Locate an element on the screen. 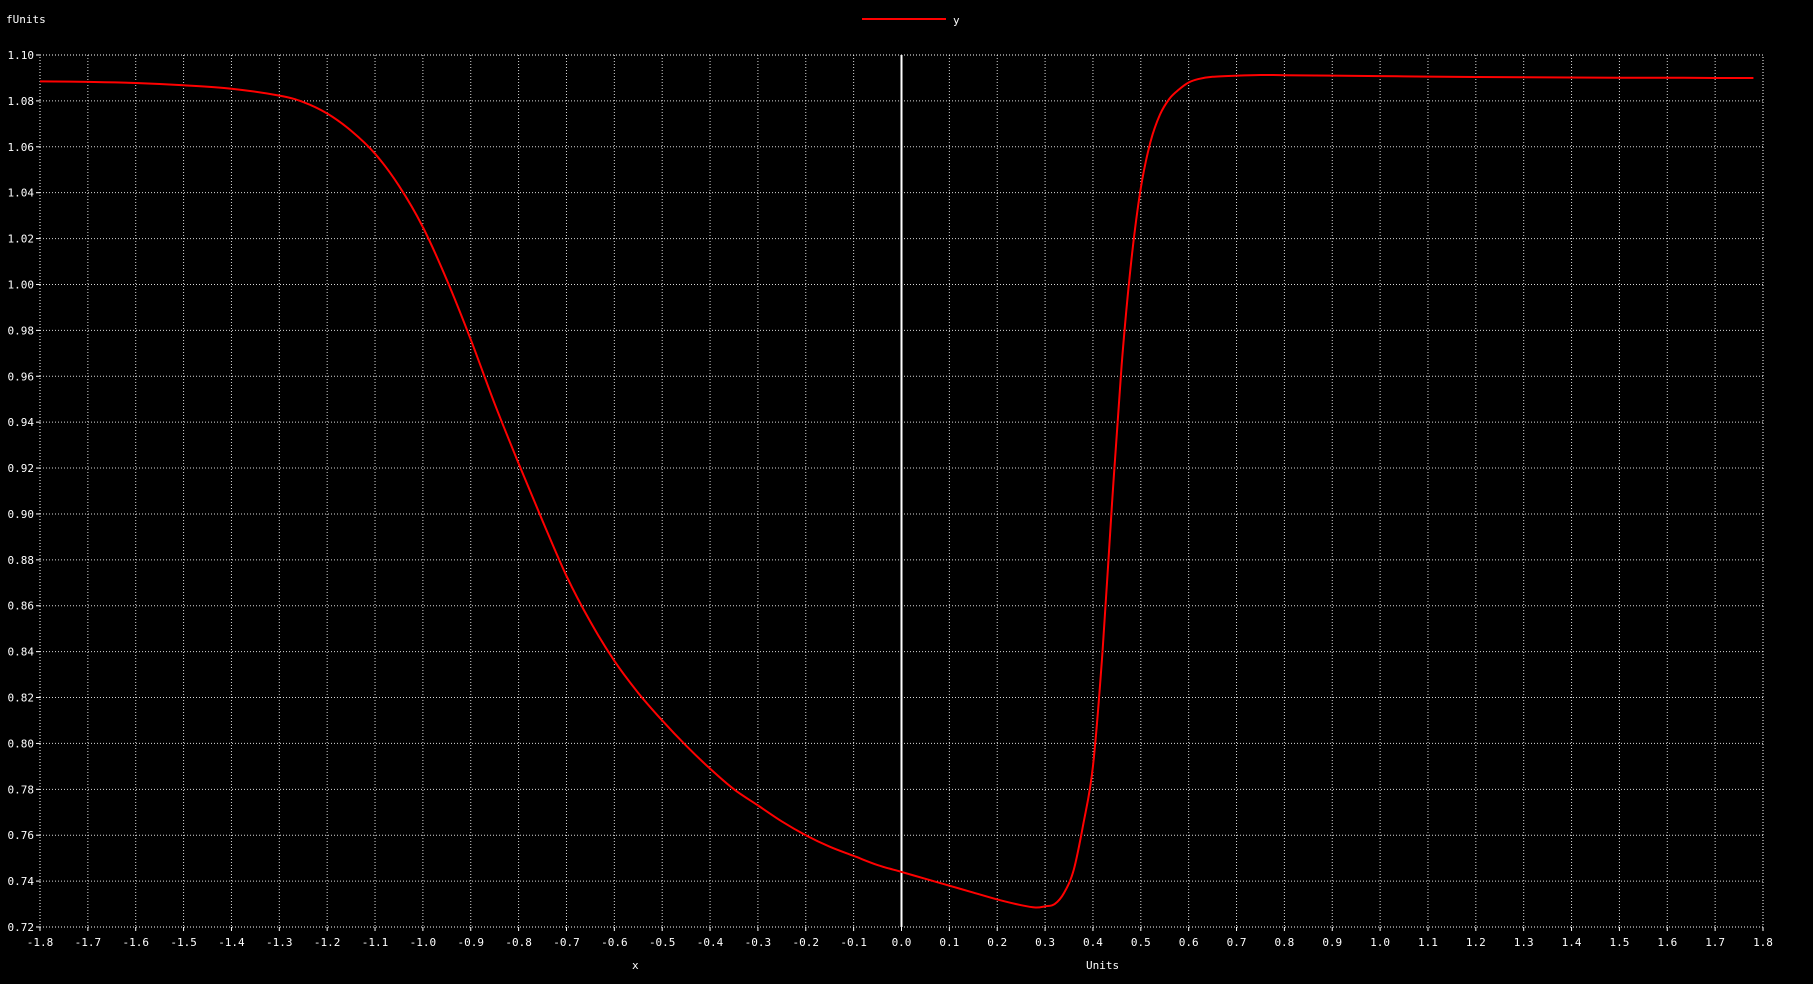 This screenshot has width=1813, height=984. x-tick-label: 0.8 is located at coordinates (1284, 942).